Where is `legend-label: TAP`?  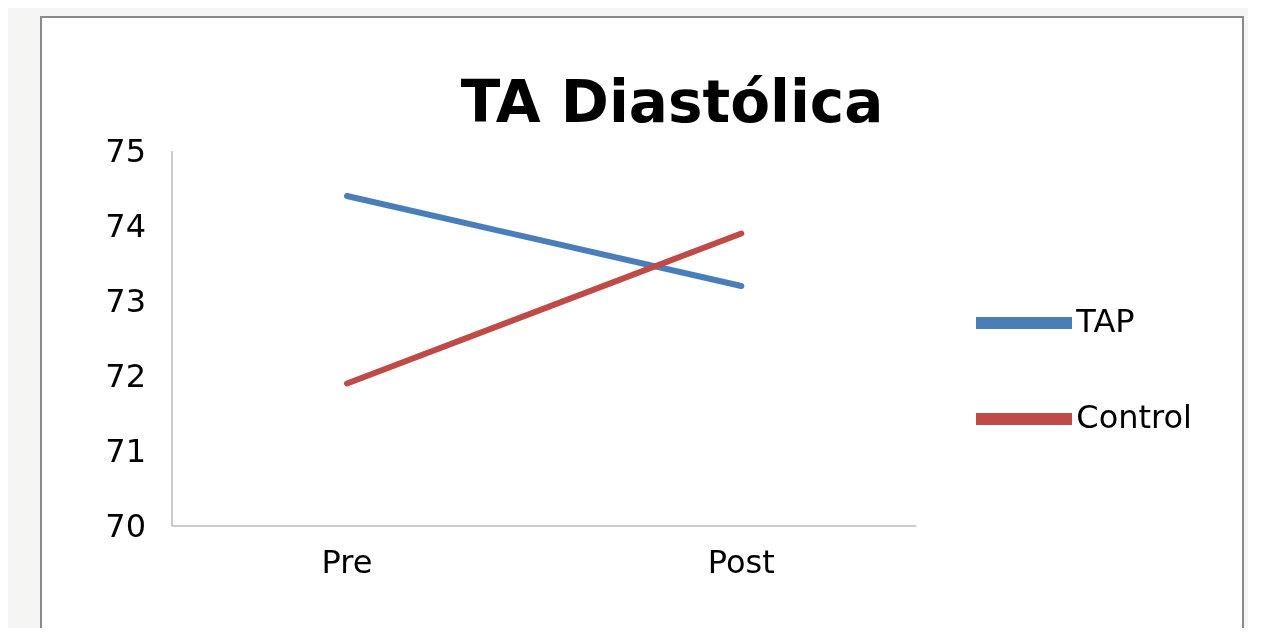
legend-label: TAP is located at coordinates (1105, 321).